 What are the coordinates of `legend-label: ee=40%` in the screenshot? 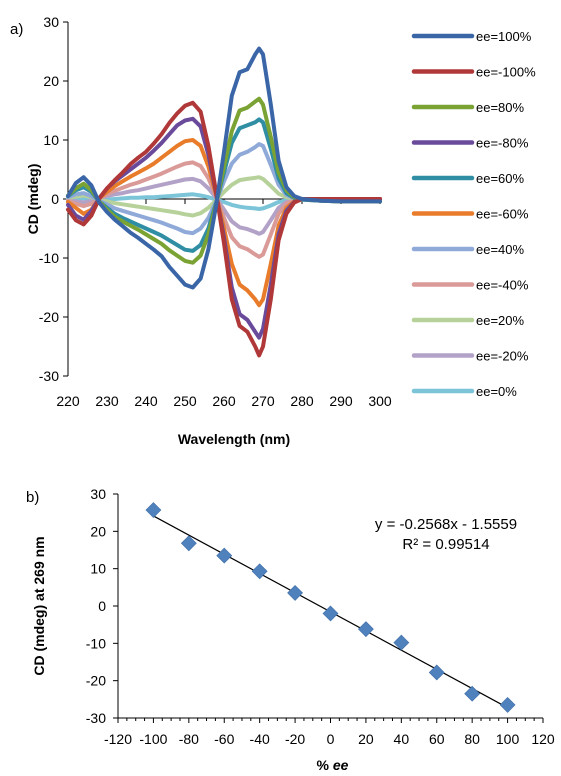 It's located at (500, 249).